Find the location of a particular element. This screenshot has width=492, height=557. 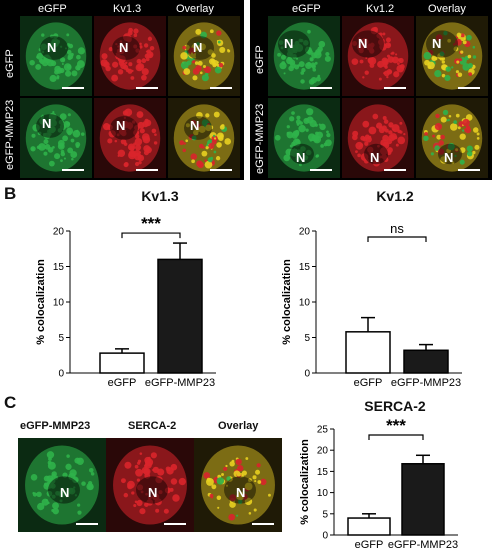

row-label-egfp-right: eGFP is located at coordinates (260, 59).